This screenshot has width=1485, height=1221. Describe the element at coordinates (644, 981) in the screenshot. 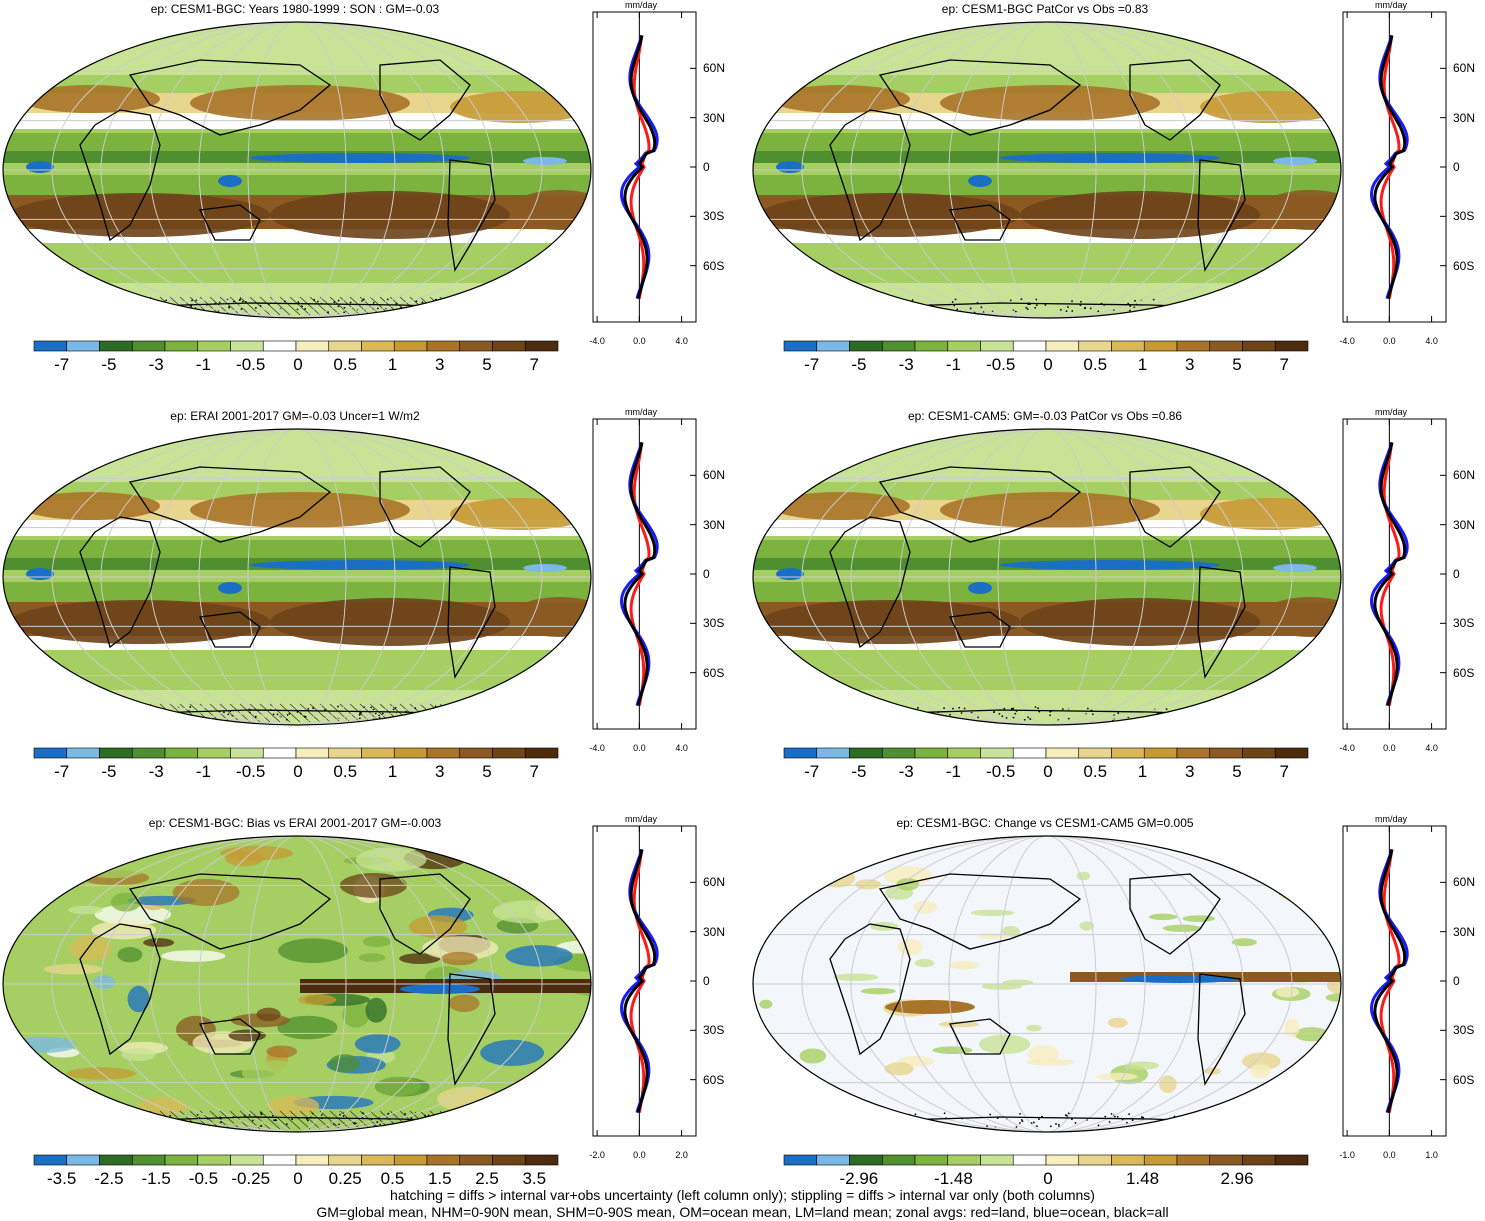

I see `zonal-mean-plot` at that location.